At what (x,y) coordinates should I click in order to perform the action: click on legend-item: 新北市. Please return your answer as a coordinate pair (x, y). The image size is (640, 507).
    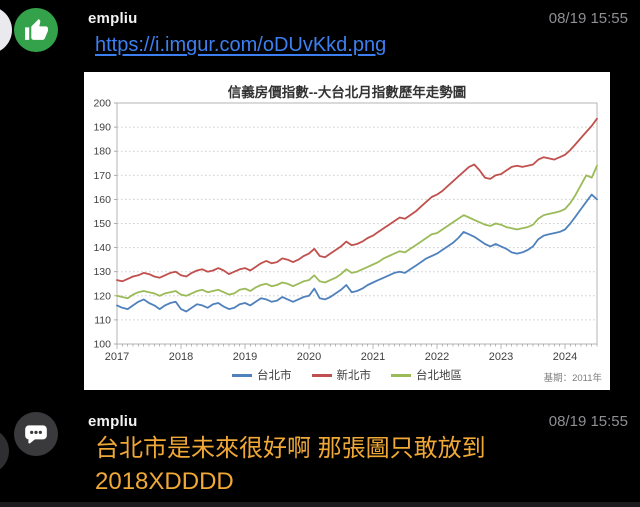
    Looking at the image, I should click on (341, 375).